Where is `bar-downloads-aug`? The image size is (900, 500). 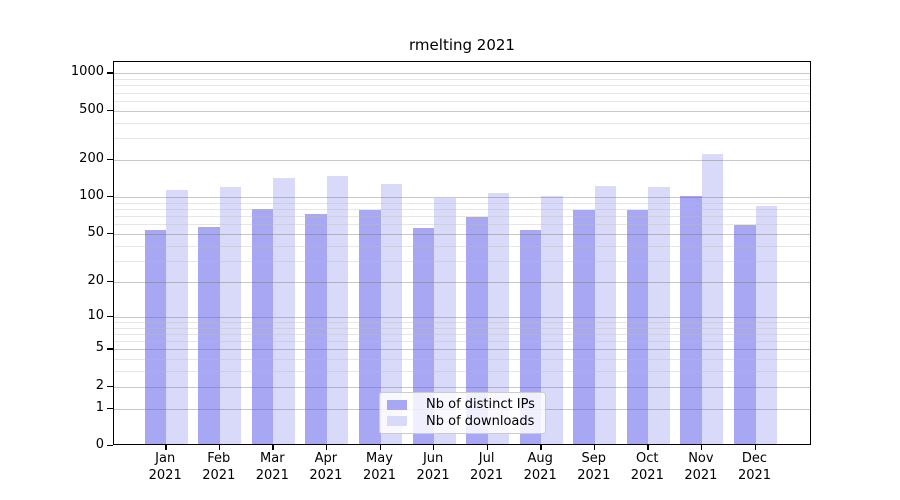 bar-downloads-aug is located at coordinates (552, 320).